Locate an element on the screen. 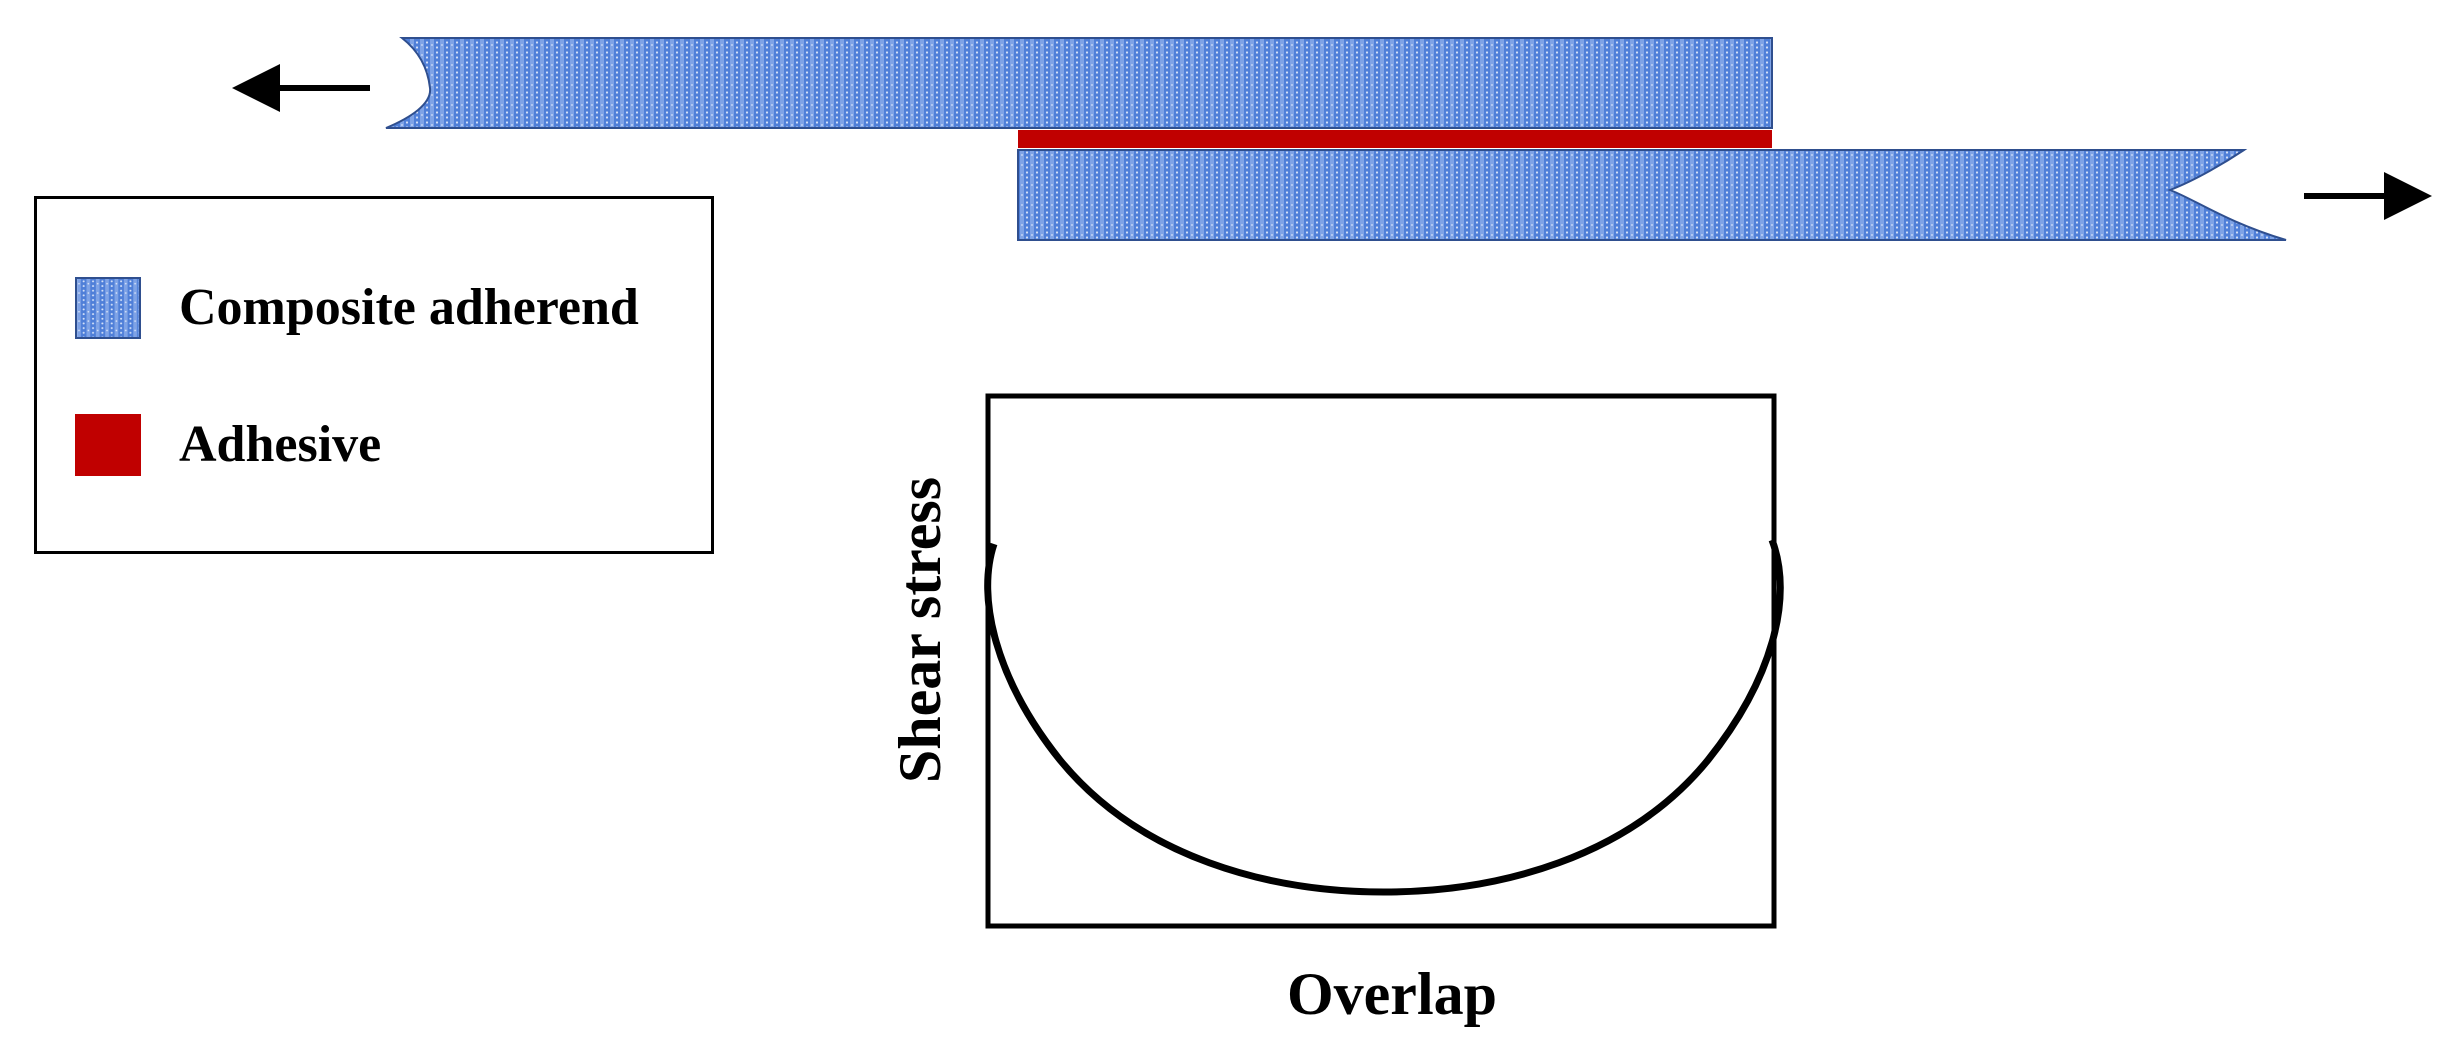  legend-item-adhesive: Adhesive is located at coordinates (228, 445).